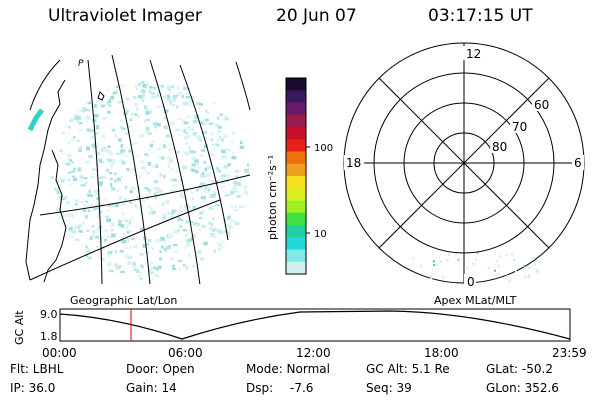 The height and width of the screenshot is (400, 600). I want to click on filter-info: Flt: LBHL, so click(37, 369).